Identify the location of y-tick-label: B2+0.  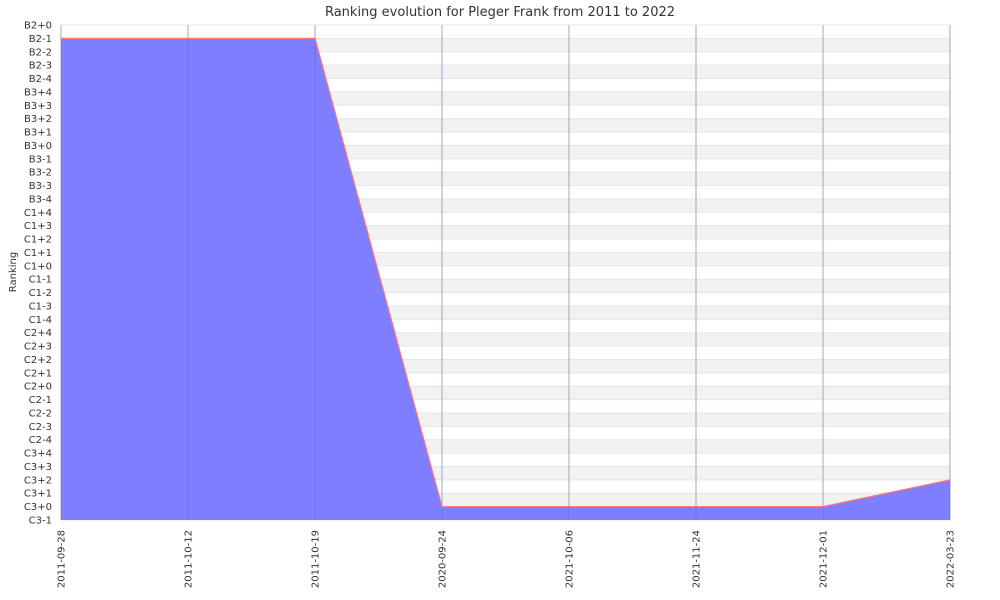
(38, 26).